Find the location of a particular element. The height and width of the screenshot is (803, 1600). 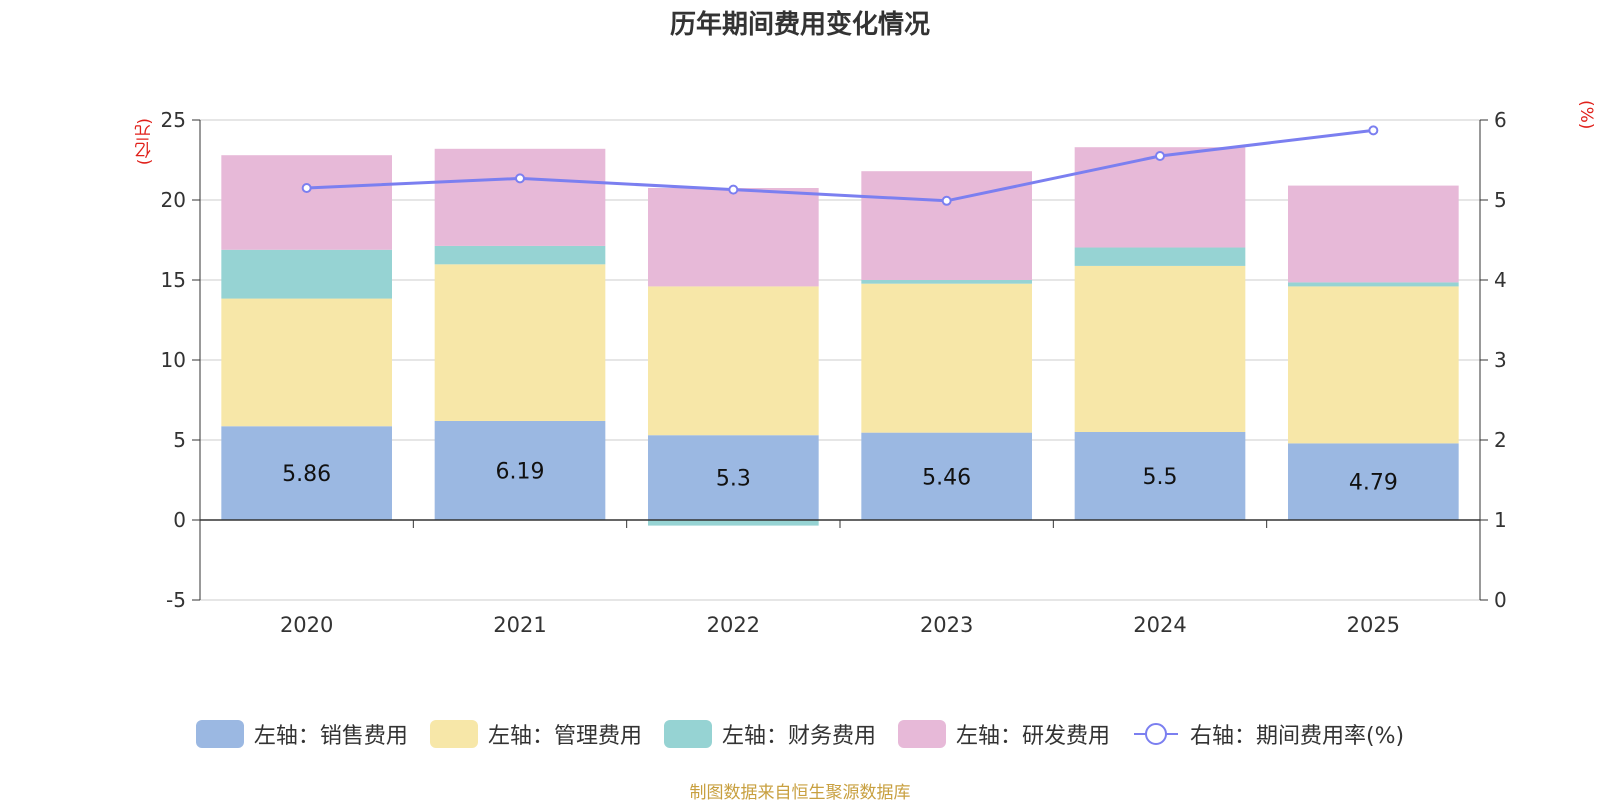

y-right-tick-label: 0 is located at coordinates (1500, 600).